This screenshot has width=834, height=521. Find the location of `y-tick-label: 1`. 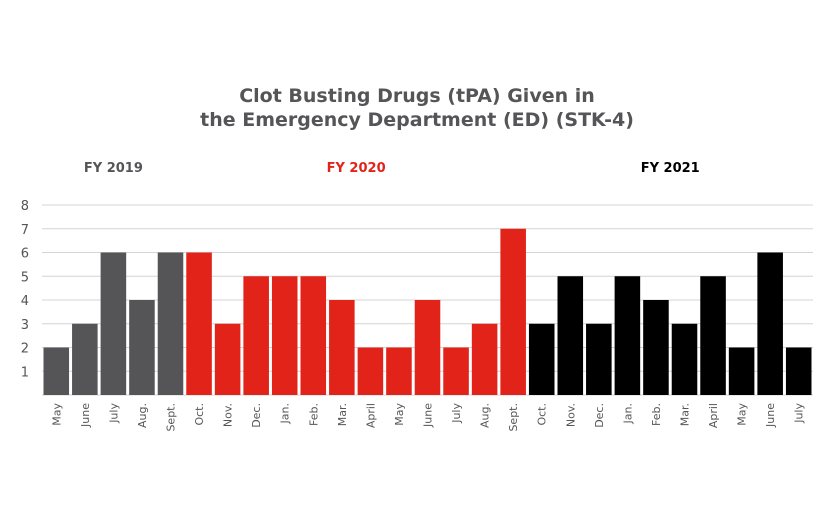

y-tick-label: 1 is located at coordinates (25, 372).